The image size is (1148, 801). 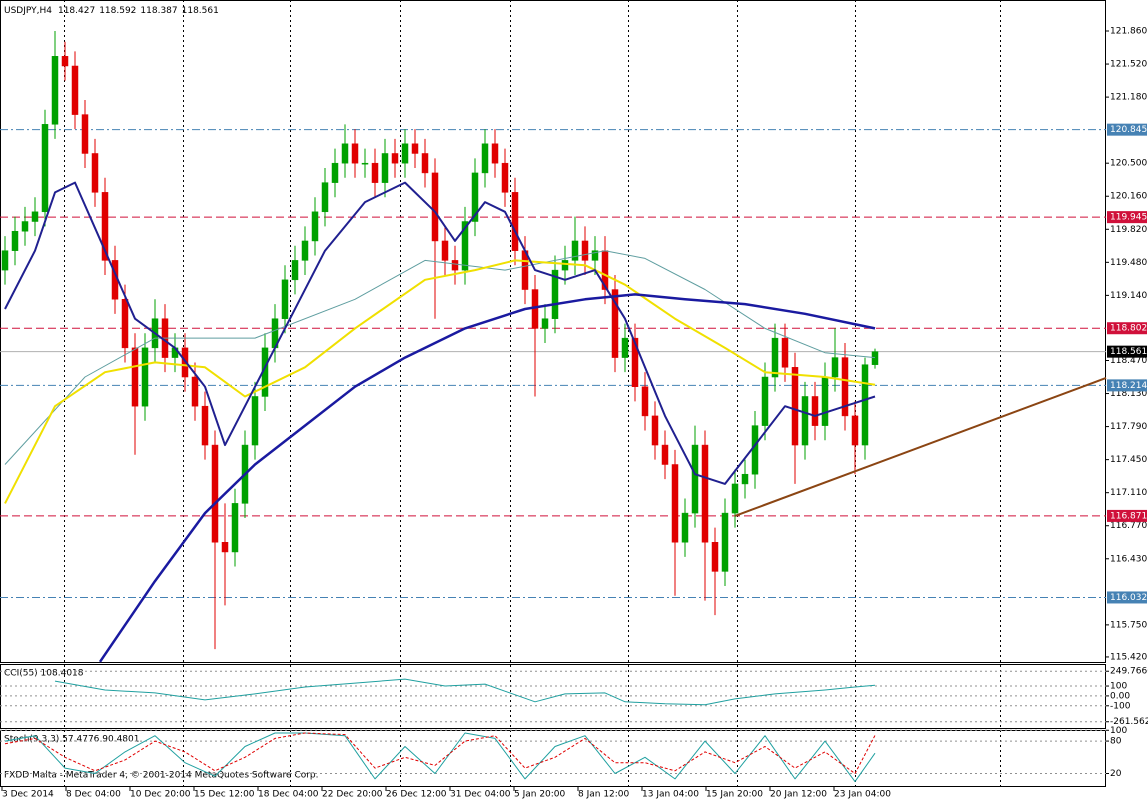 What do you see at coordinates (288, 795) in the screenshot?
I see `x-tick-label: 18 Dec 04:00` at bounding box center [288, 795].